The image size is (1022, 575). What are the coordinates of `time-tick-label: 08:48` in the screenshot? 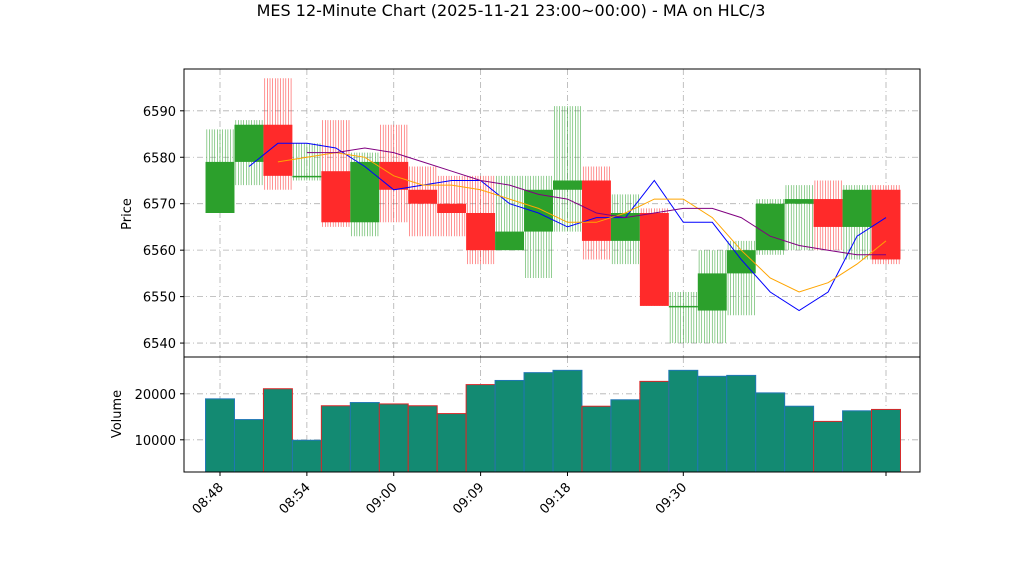 It's located at (208, 498).